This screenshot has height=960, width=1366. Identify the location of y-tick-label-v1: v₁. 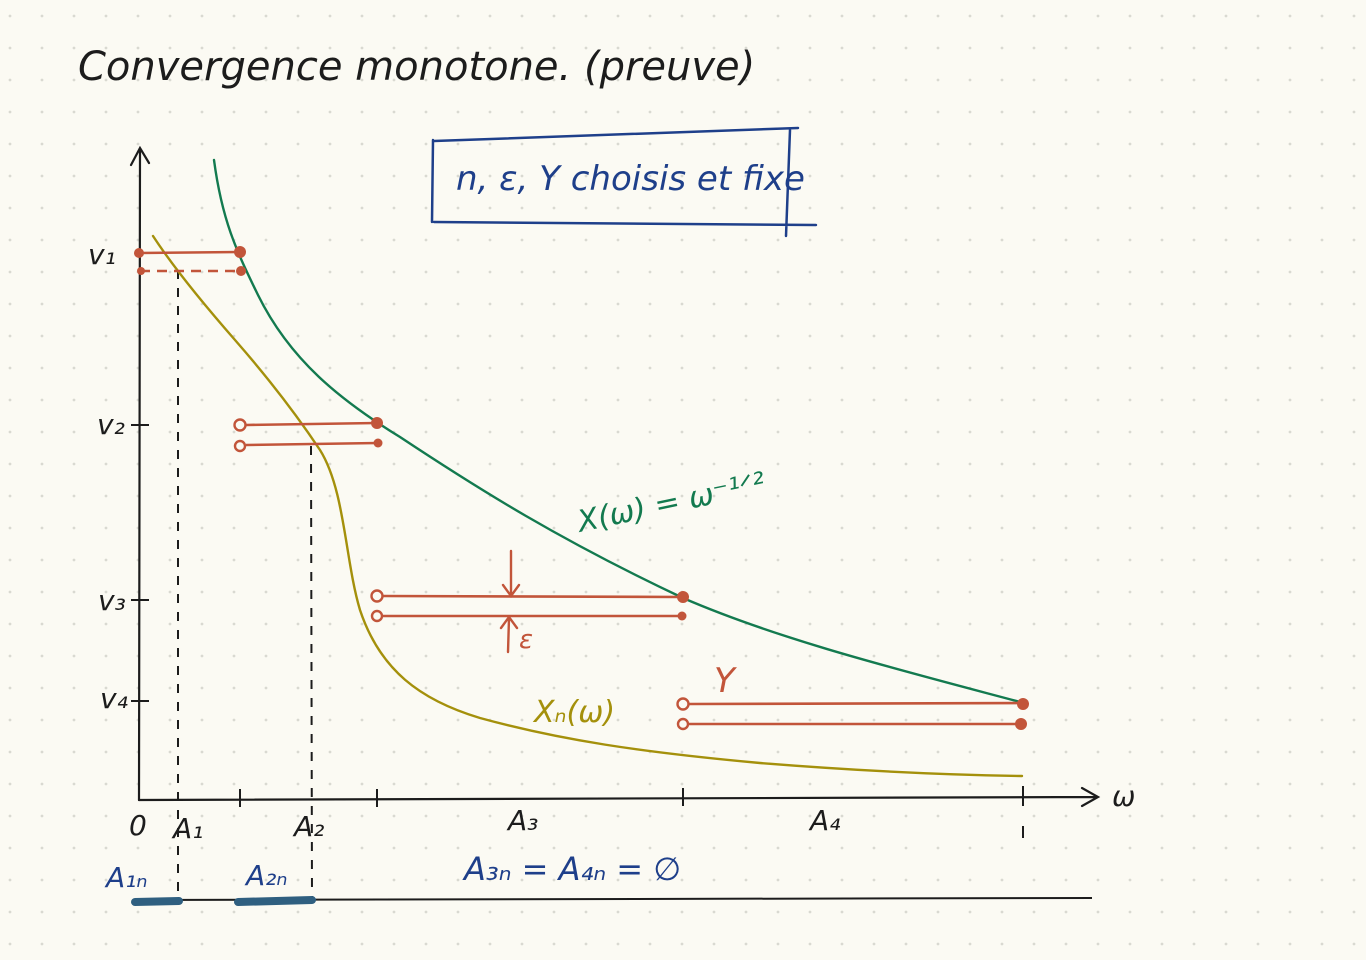
(102, 254).